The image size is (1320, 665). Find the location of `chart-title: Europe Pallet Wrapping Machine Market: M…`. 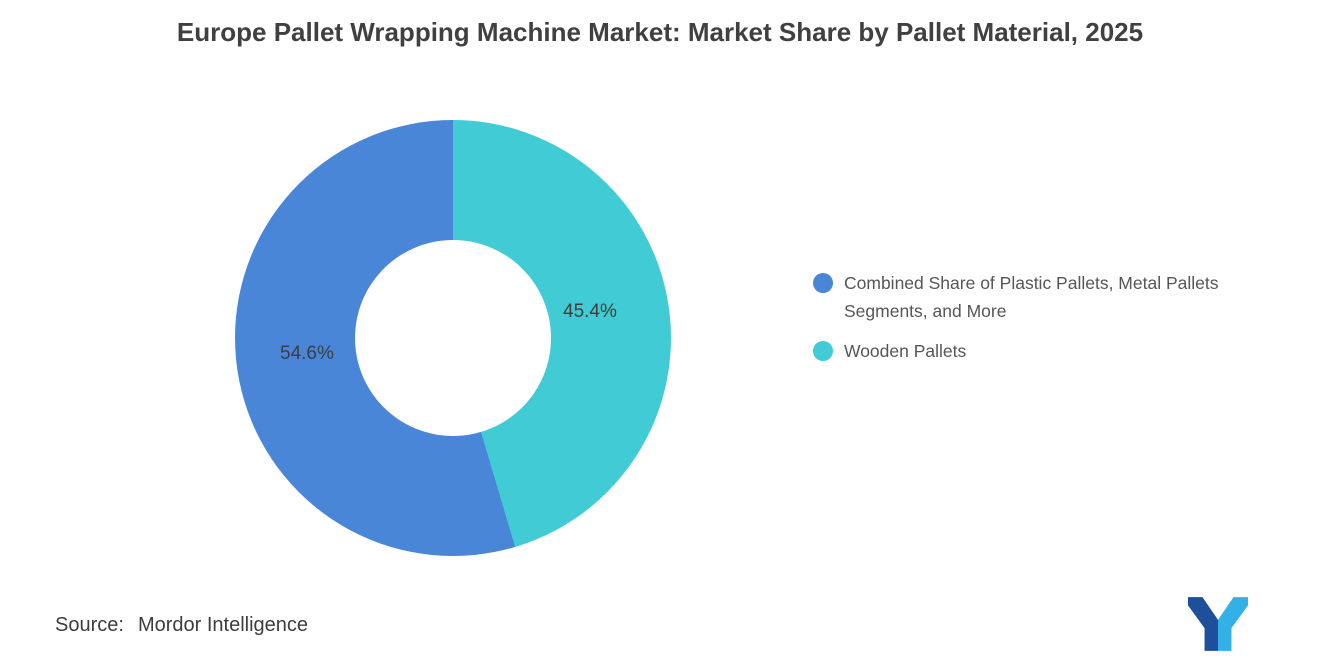

chart-title: Europe Pallet Wrapping Machine Market: M… is located at coordinates (660, 32).